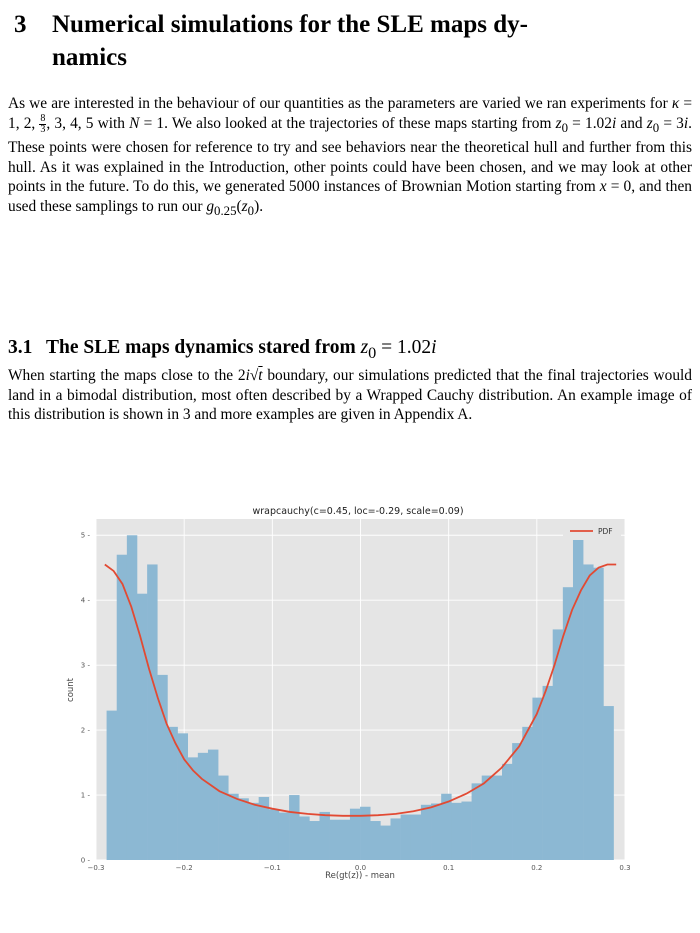 The image size is (700, 933). Describe the element at coordinates (86, 731) in the screenshot. I see `y-tick-label: 2 -` at that location.